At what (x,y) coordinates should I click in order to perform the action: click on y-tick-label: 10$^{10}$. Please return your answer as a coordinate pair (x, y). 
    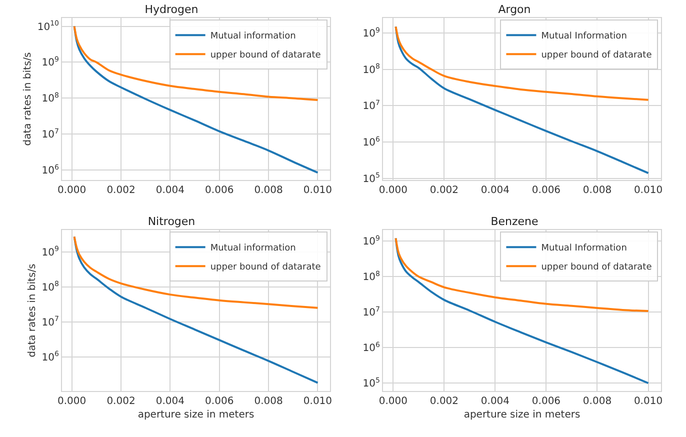
    Looking at the image, I should click on (48, 26).